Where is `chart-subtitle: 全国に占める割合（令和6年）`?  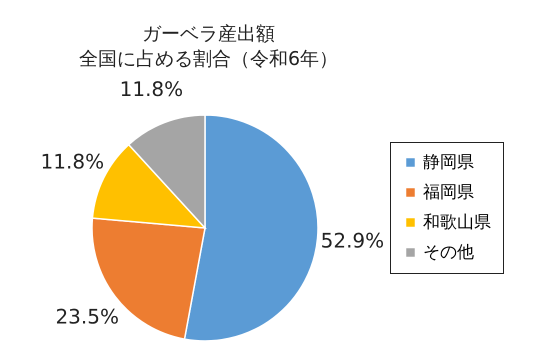
chart-subtitle: 全国に占める割合（令和6年） is located at coordinates (208, 59).